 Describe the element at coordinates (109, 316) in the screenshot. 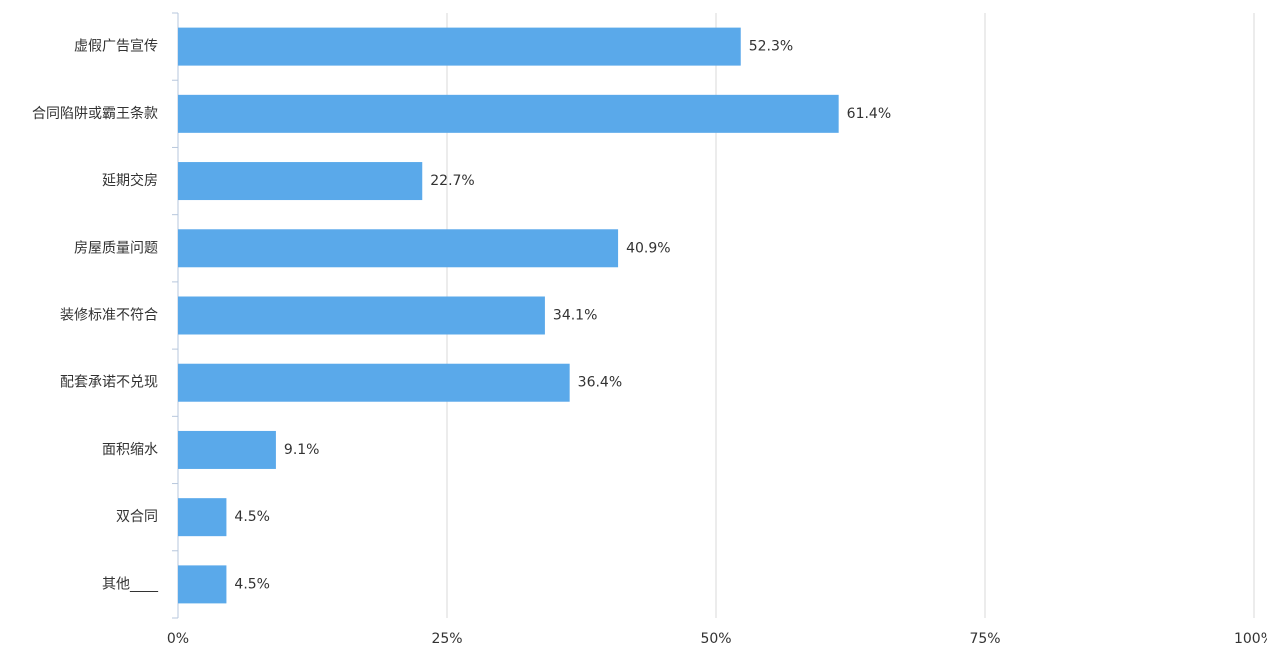

I see `y-tick-label: 装修标准不符合` at that location.